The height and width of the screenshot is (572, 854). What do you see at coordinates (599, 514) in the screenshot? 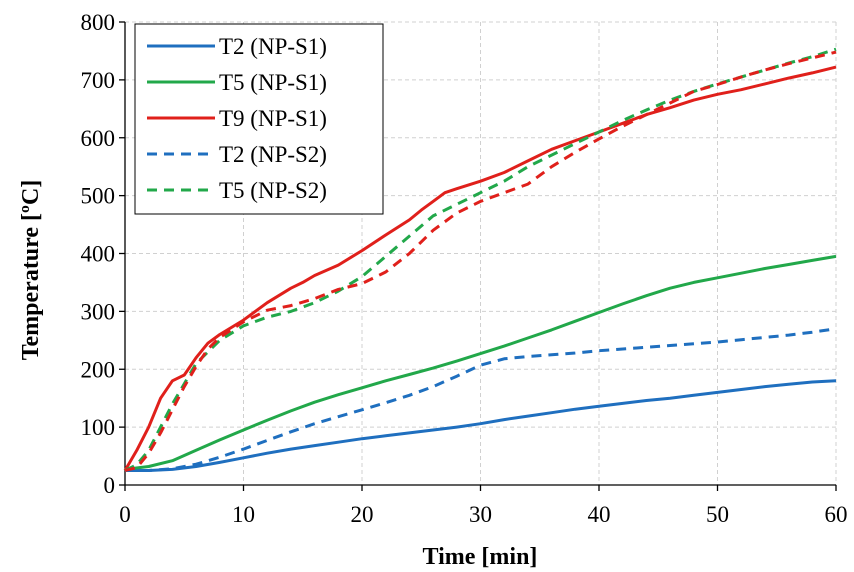
I see `x-tick-label: 40` at bounding box center [599, 514].